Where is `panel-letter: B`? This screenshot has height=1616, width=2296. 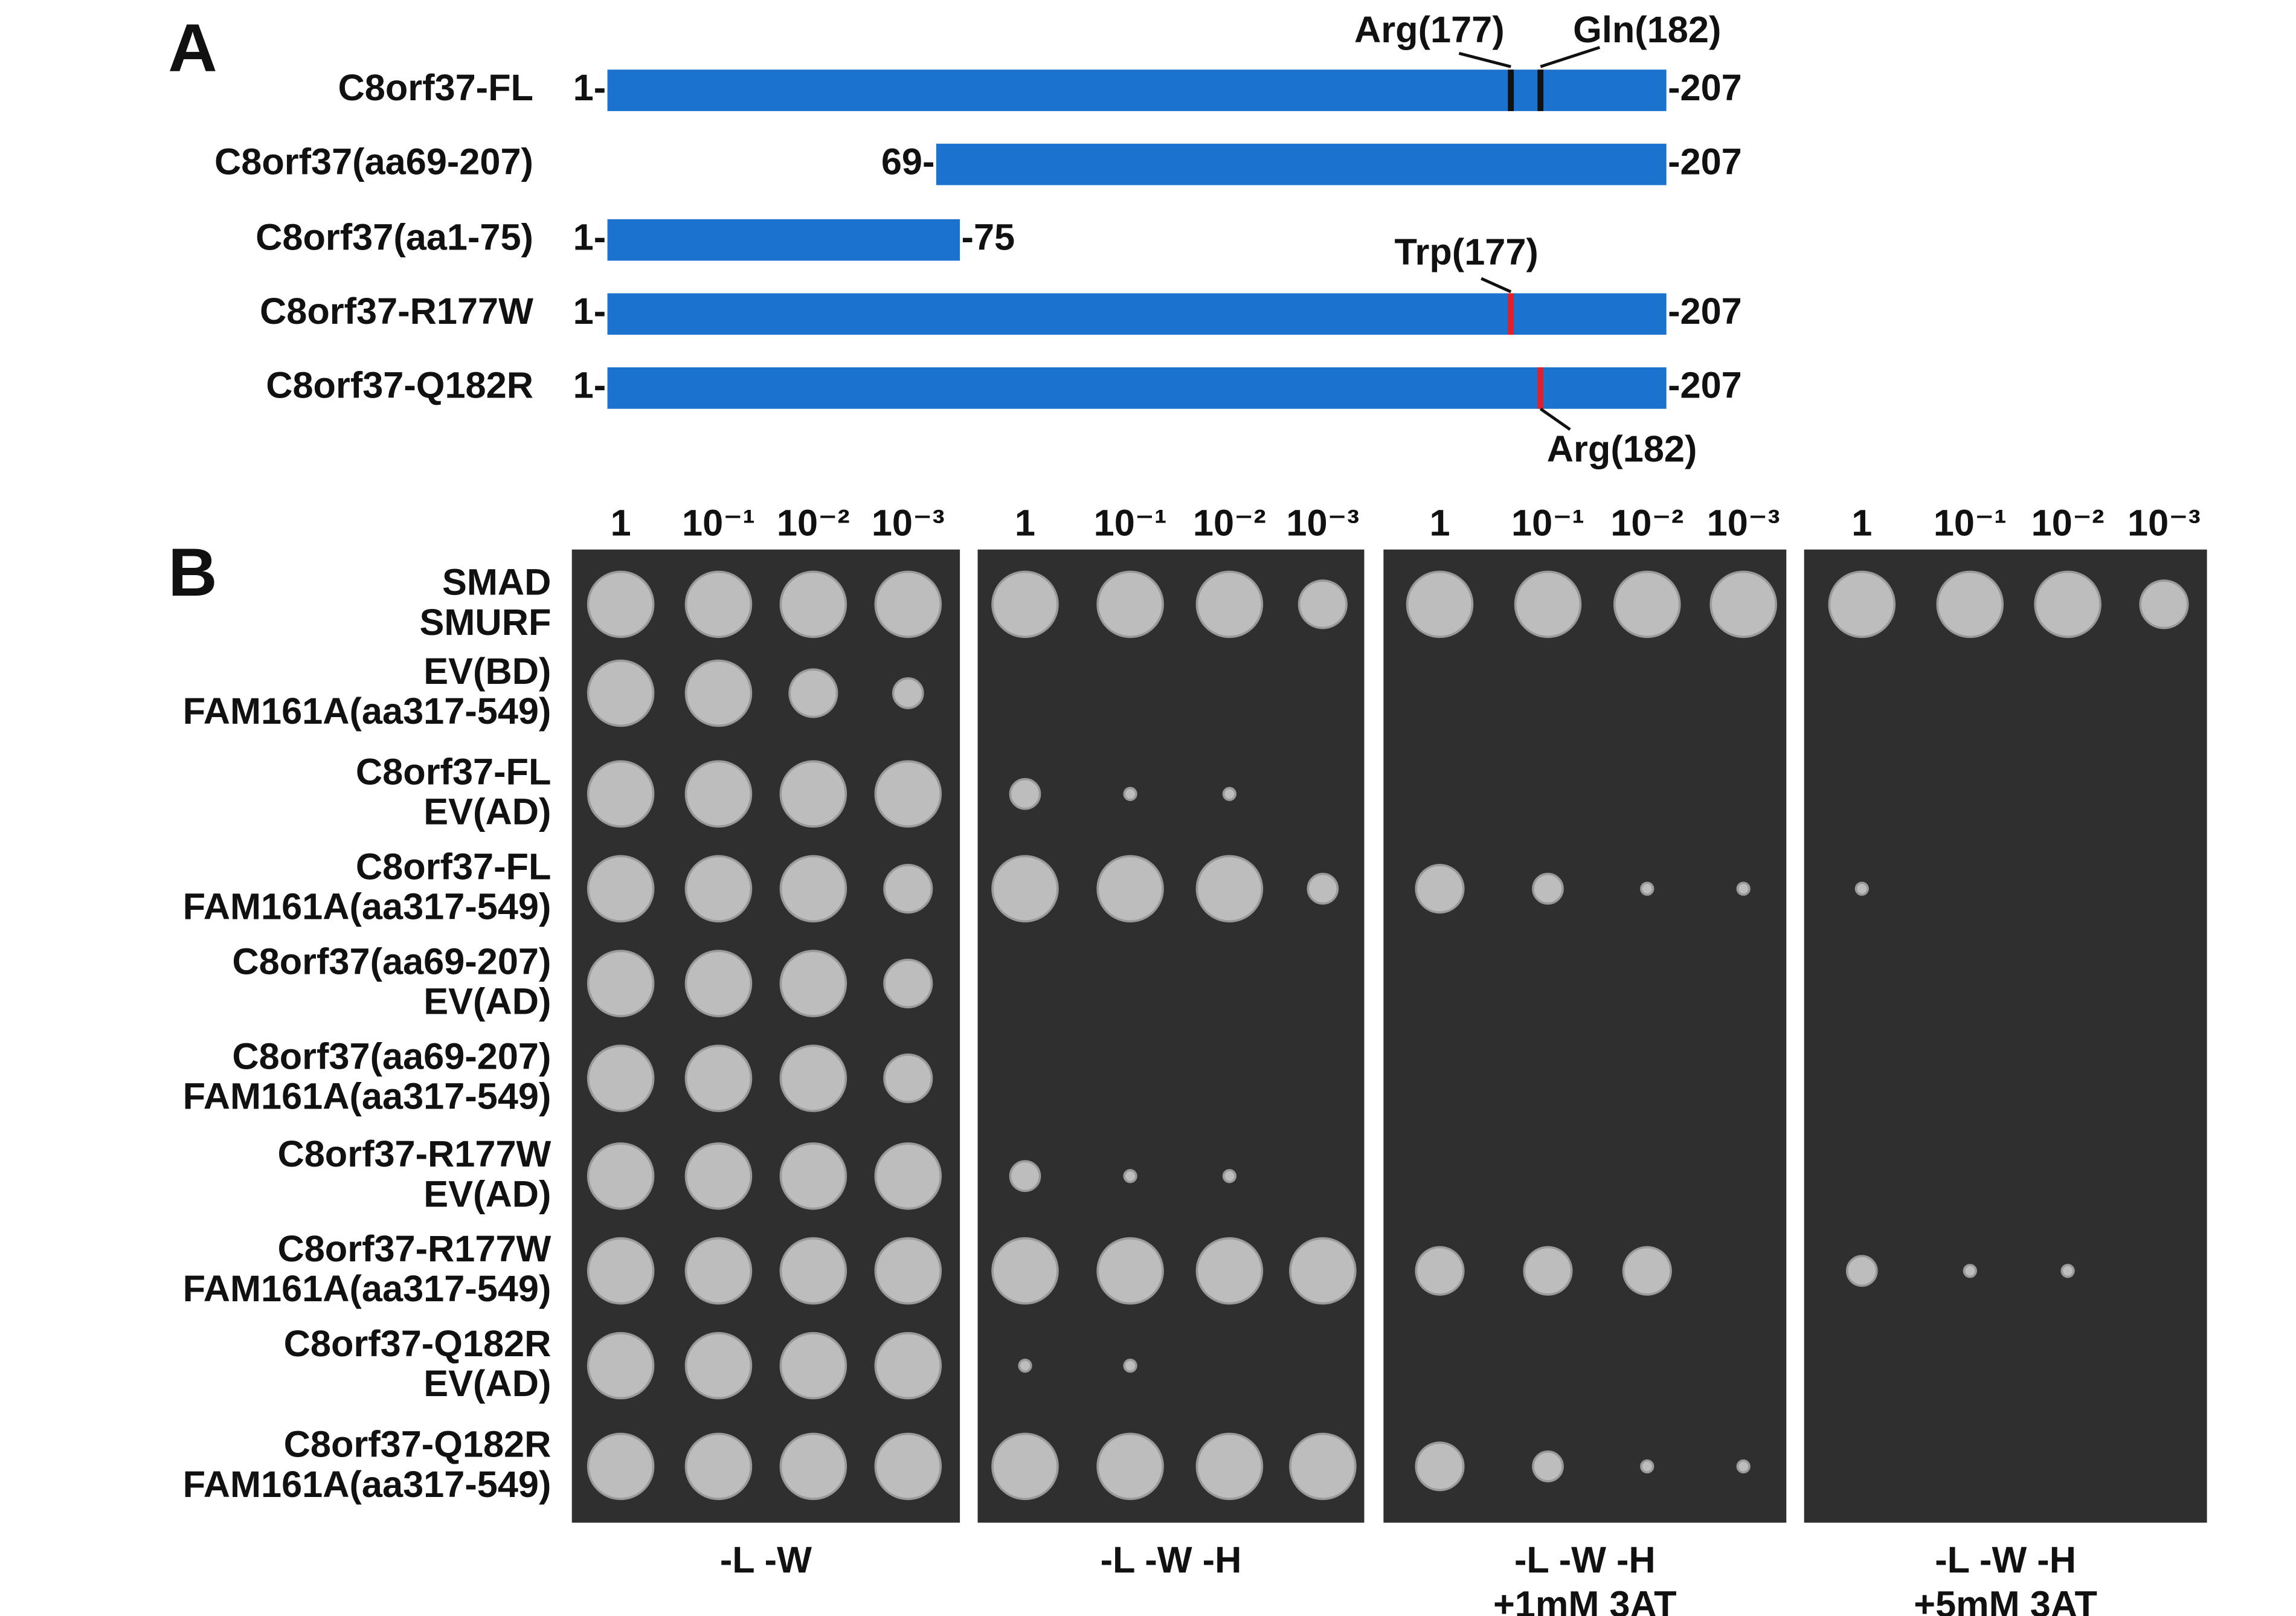
panel-letter: B is located at coordinates (192, 572).